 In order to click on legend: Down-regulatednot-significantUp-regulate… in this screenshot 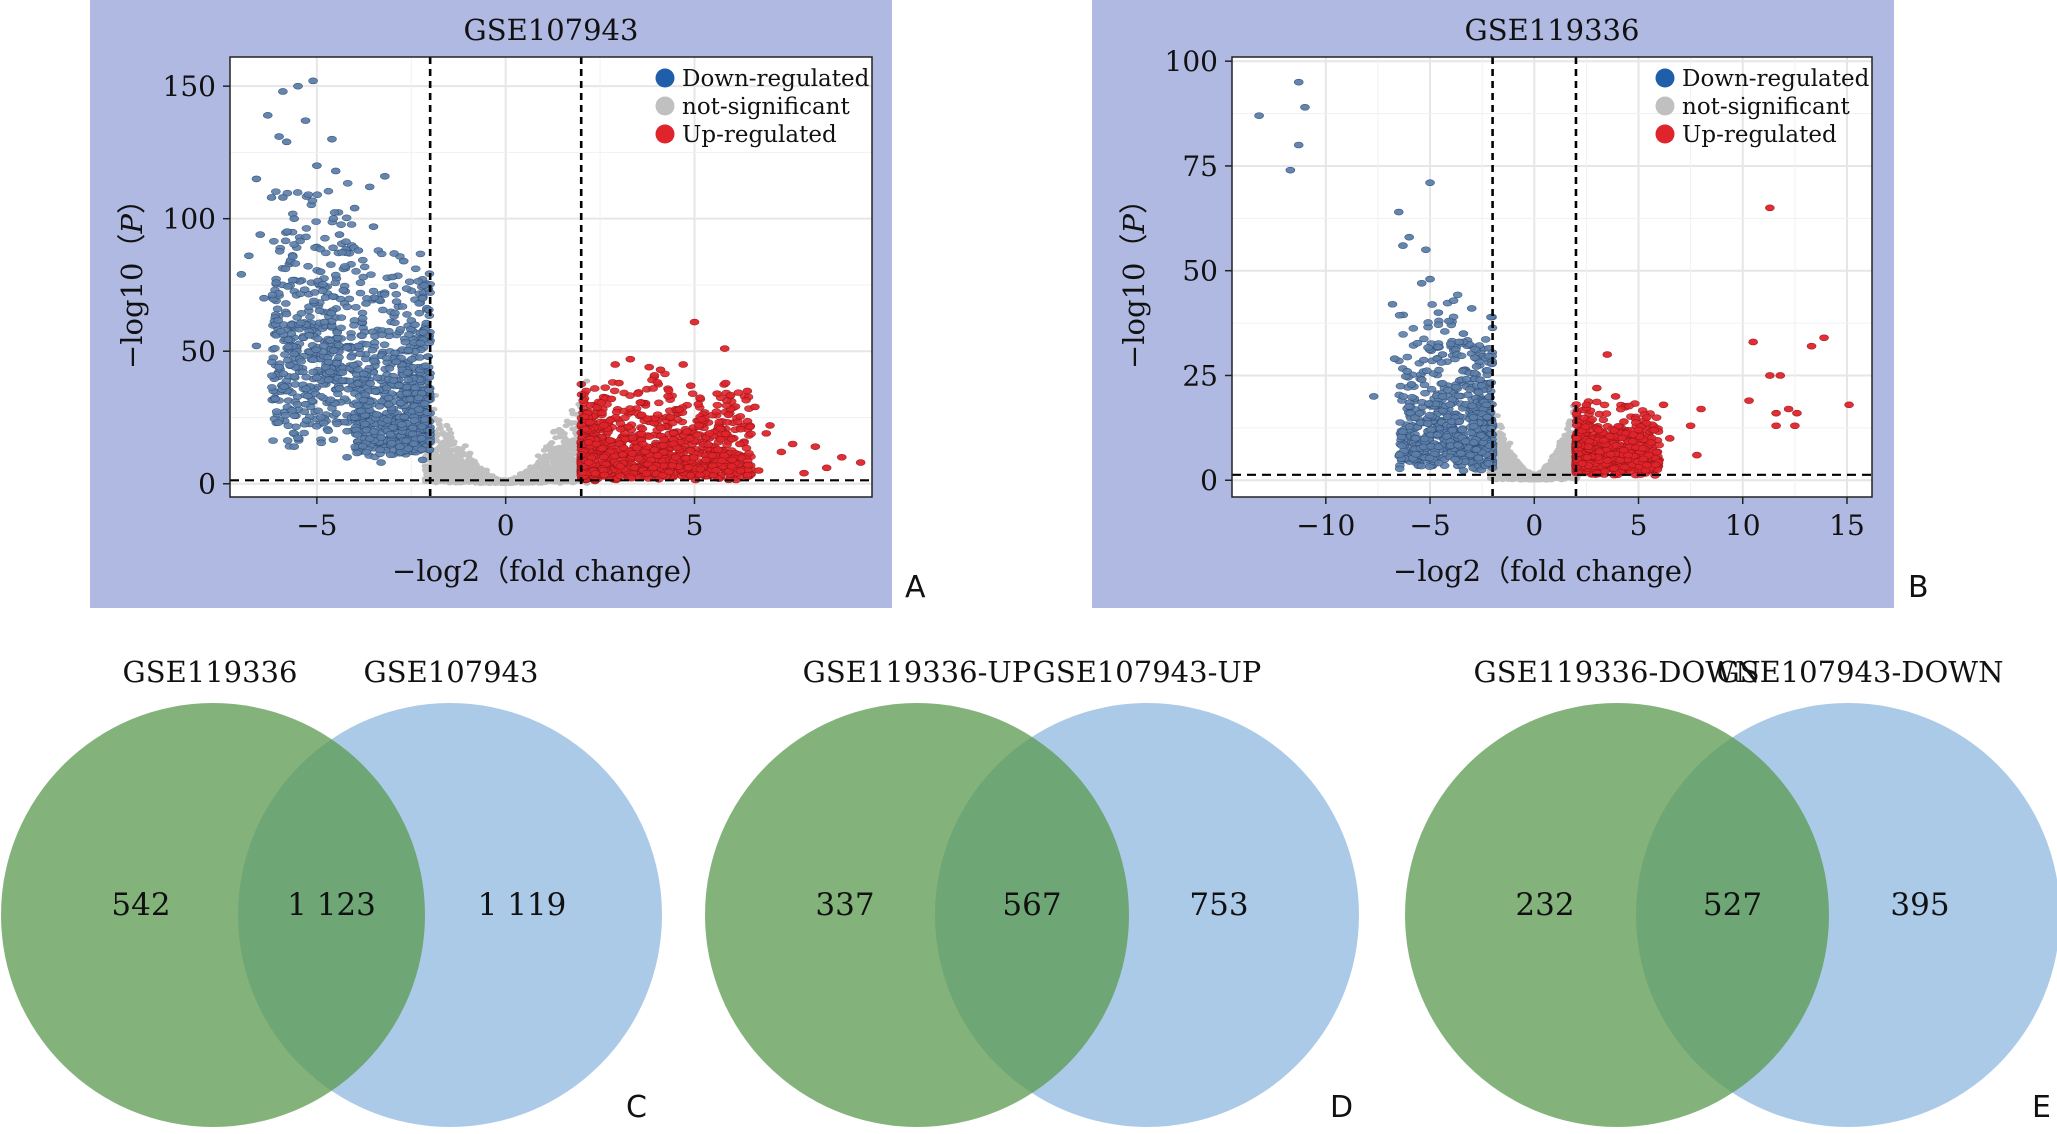, I will do `click(762, 107)`.